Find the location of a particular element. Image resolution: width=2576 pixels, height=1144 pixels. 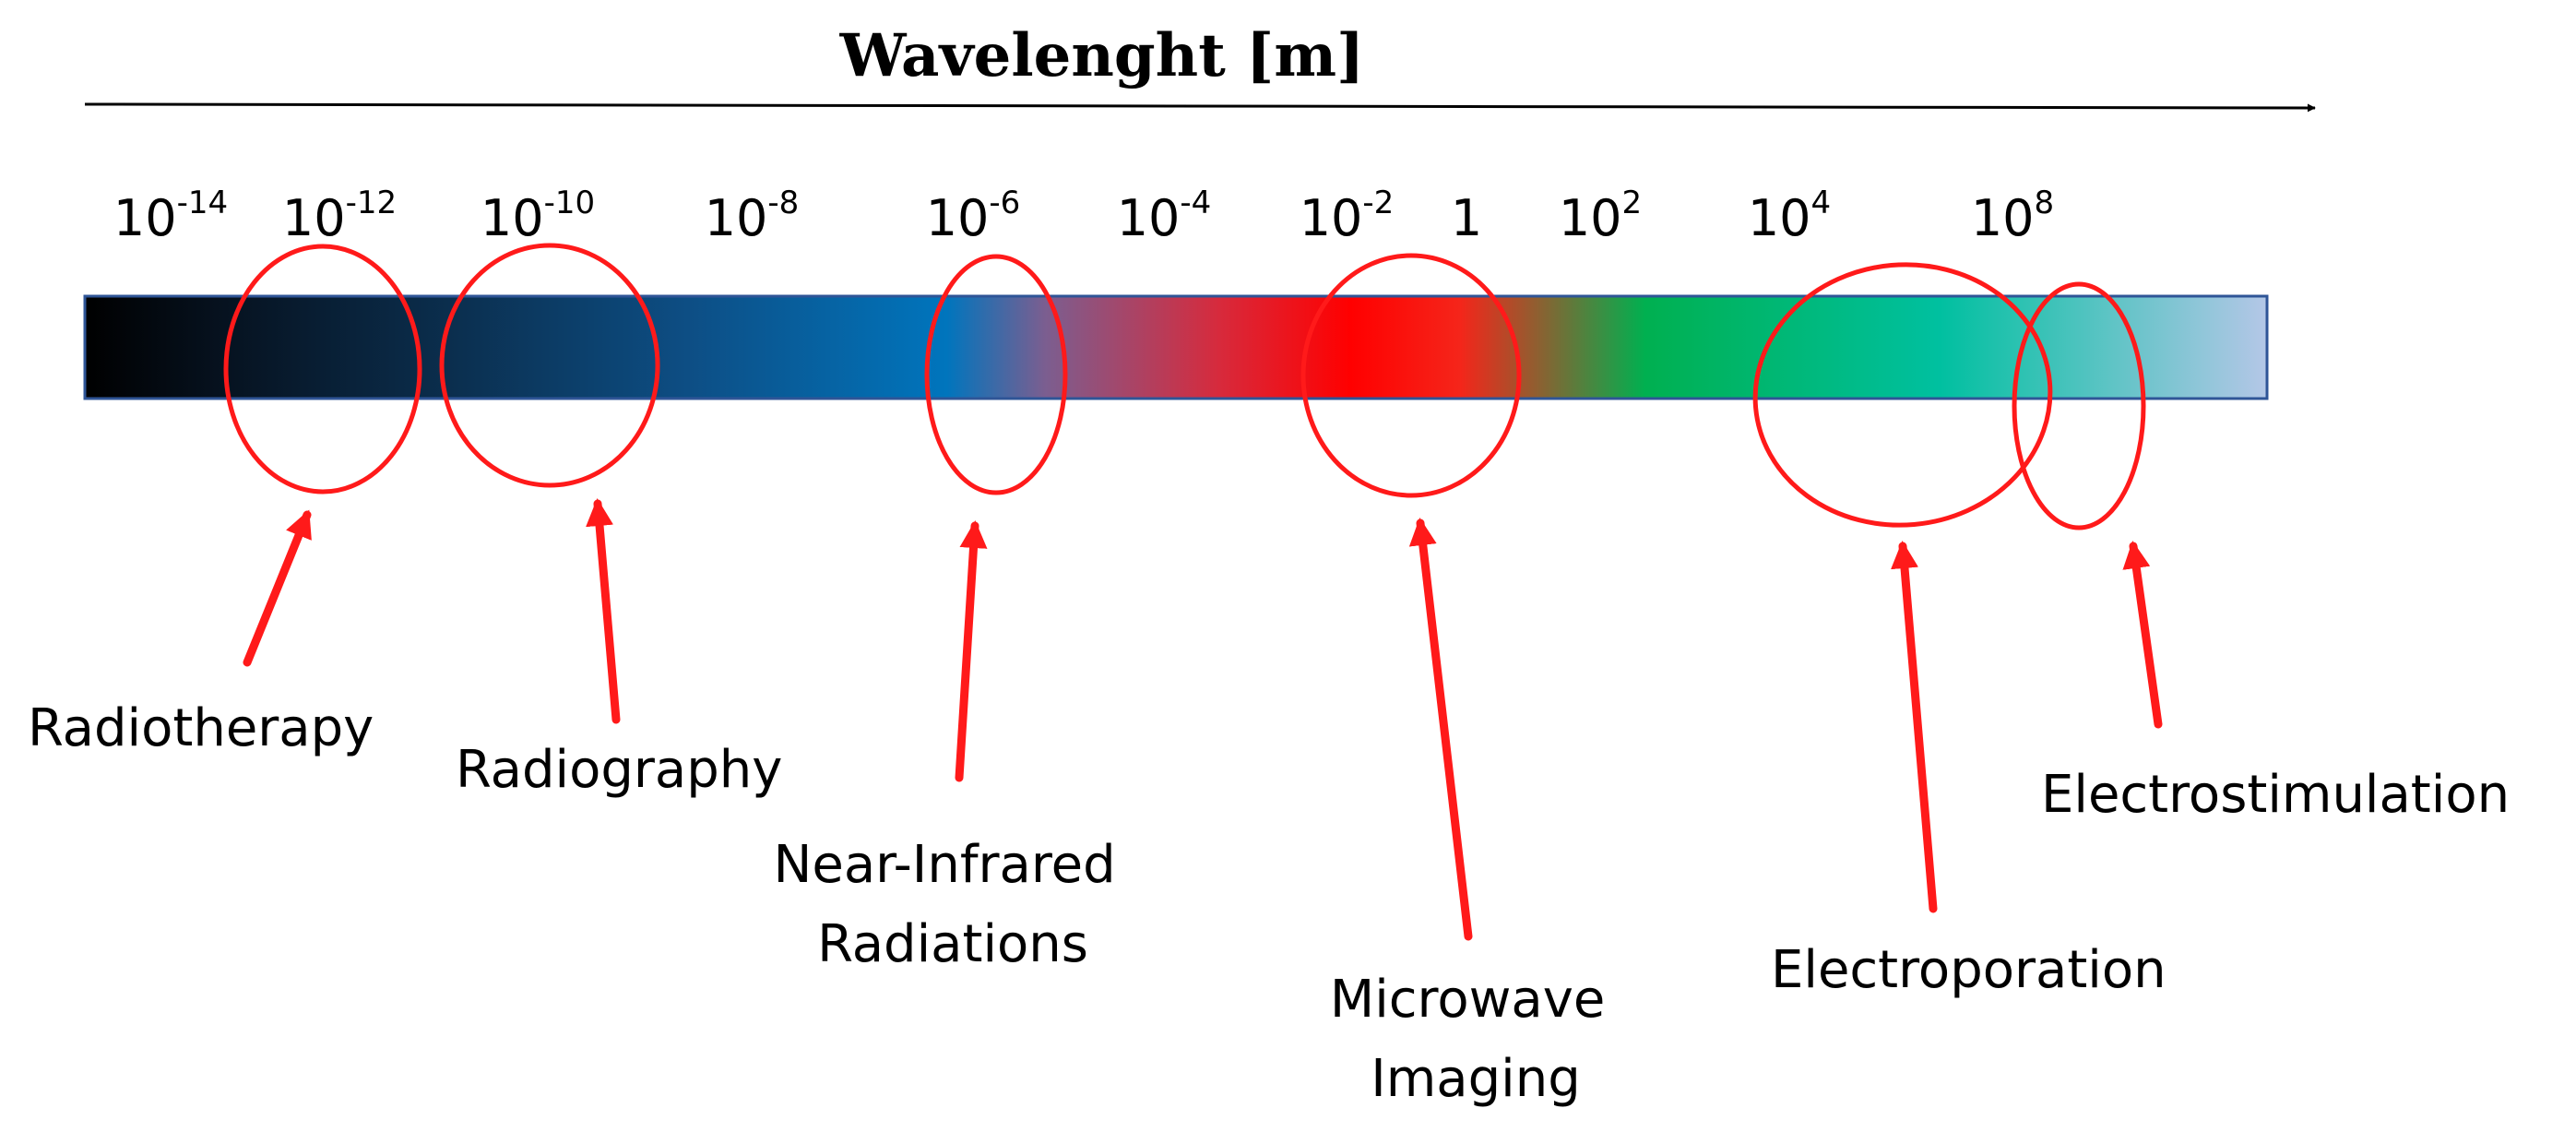

tick-exponent: -4 is located at coordinates (1195, 203).